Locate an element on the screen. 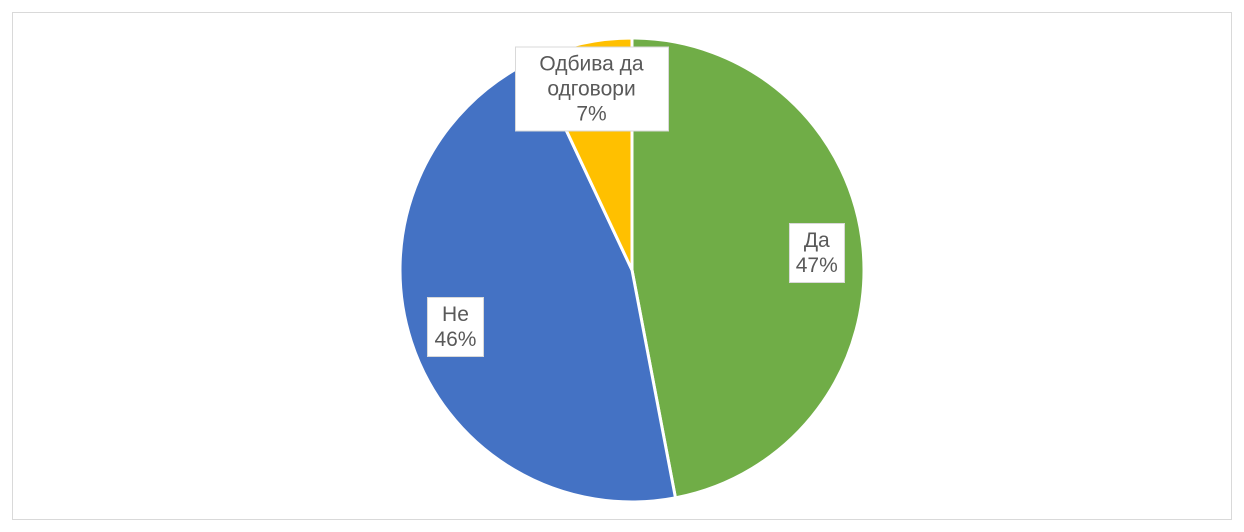 This screenshot has width=1244, height=532. data-label: Не 46% is located at coordinates (455, 327).